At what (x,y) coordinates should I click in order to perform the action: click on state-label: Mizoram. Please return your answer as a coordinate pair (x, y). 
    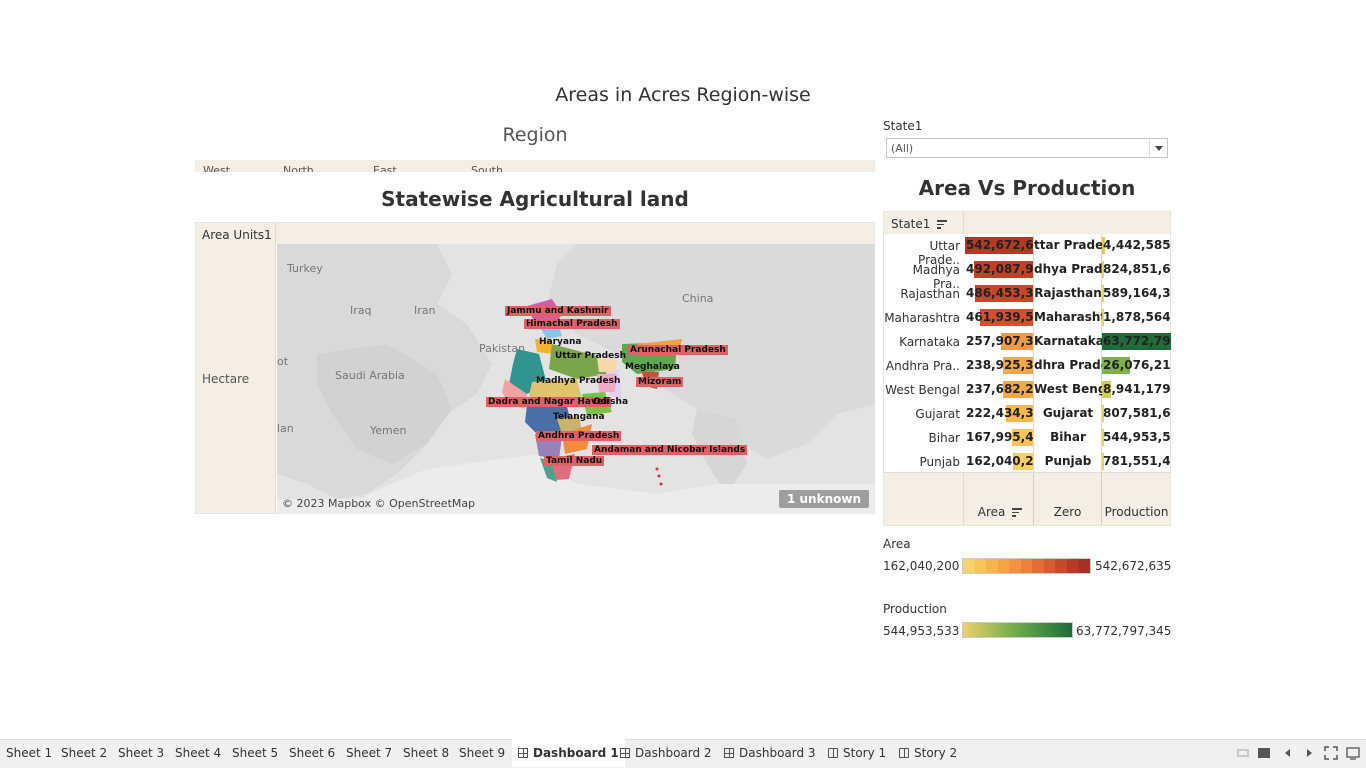
    Looking at the image, I should click on (660, 382).